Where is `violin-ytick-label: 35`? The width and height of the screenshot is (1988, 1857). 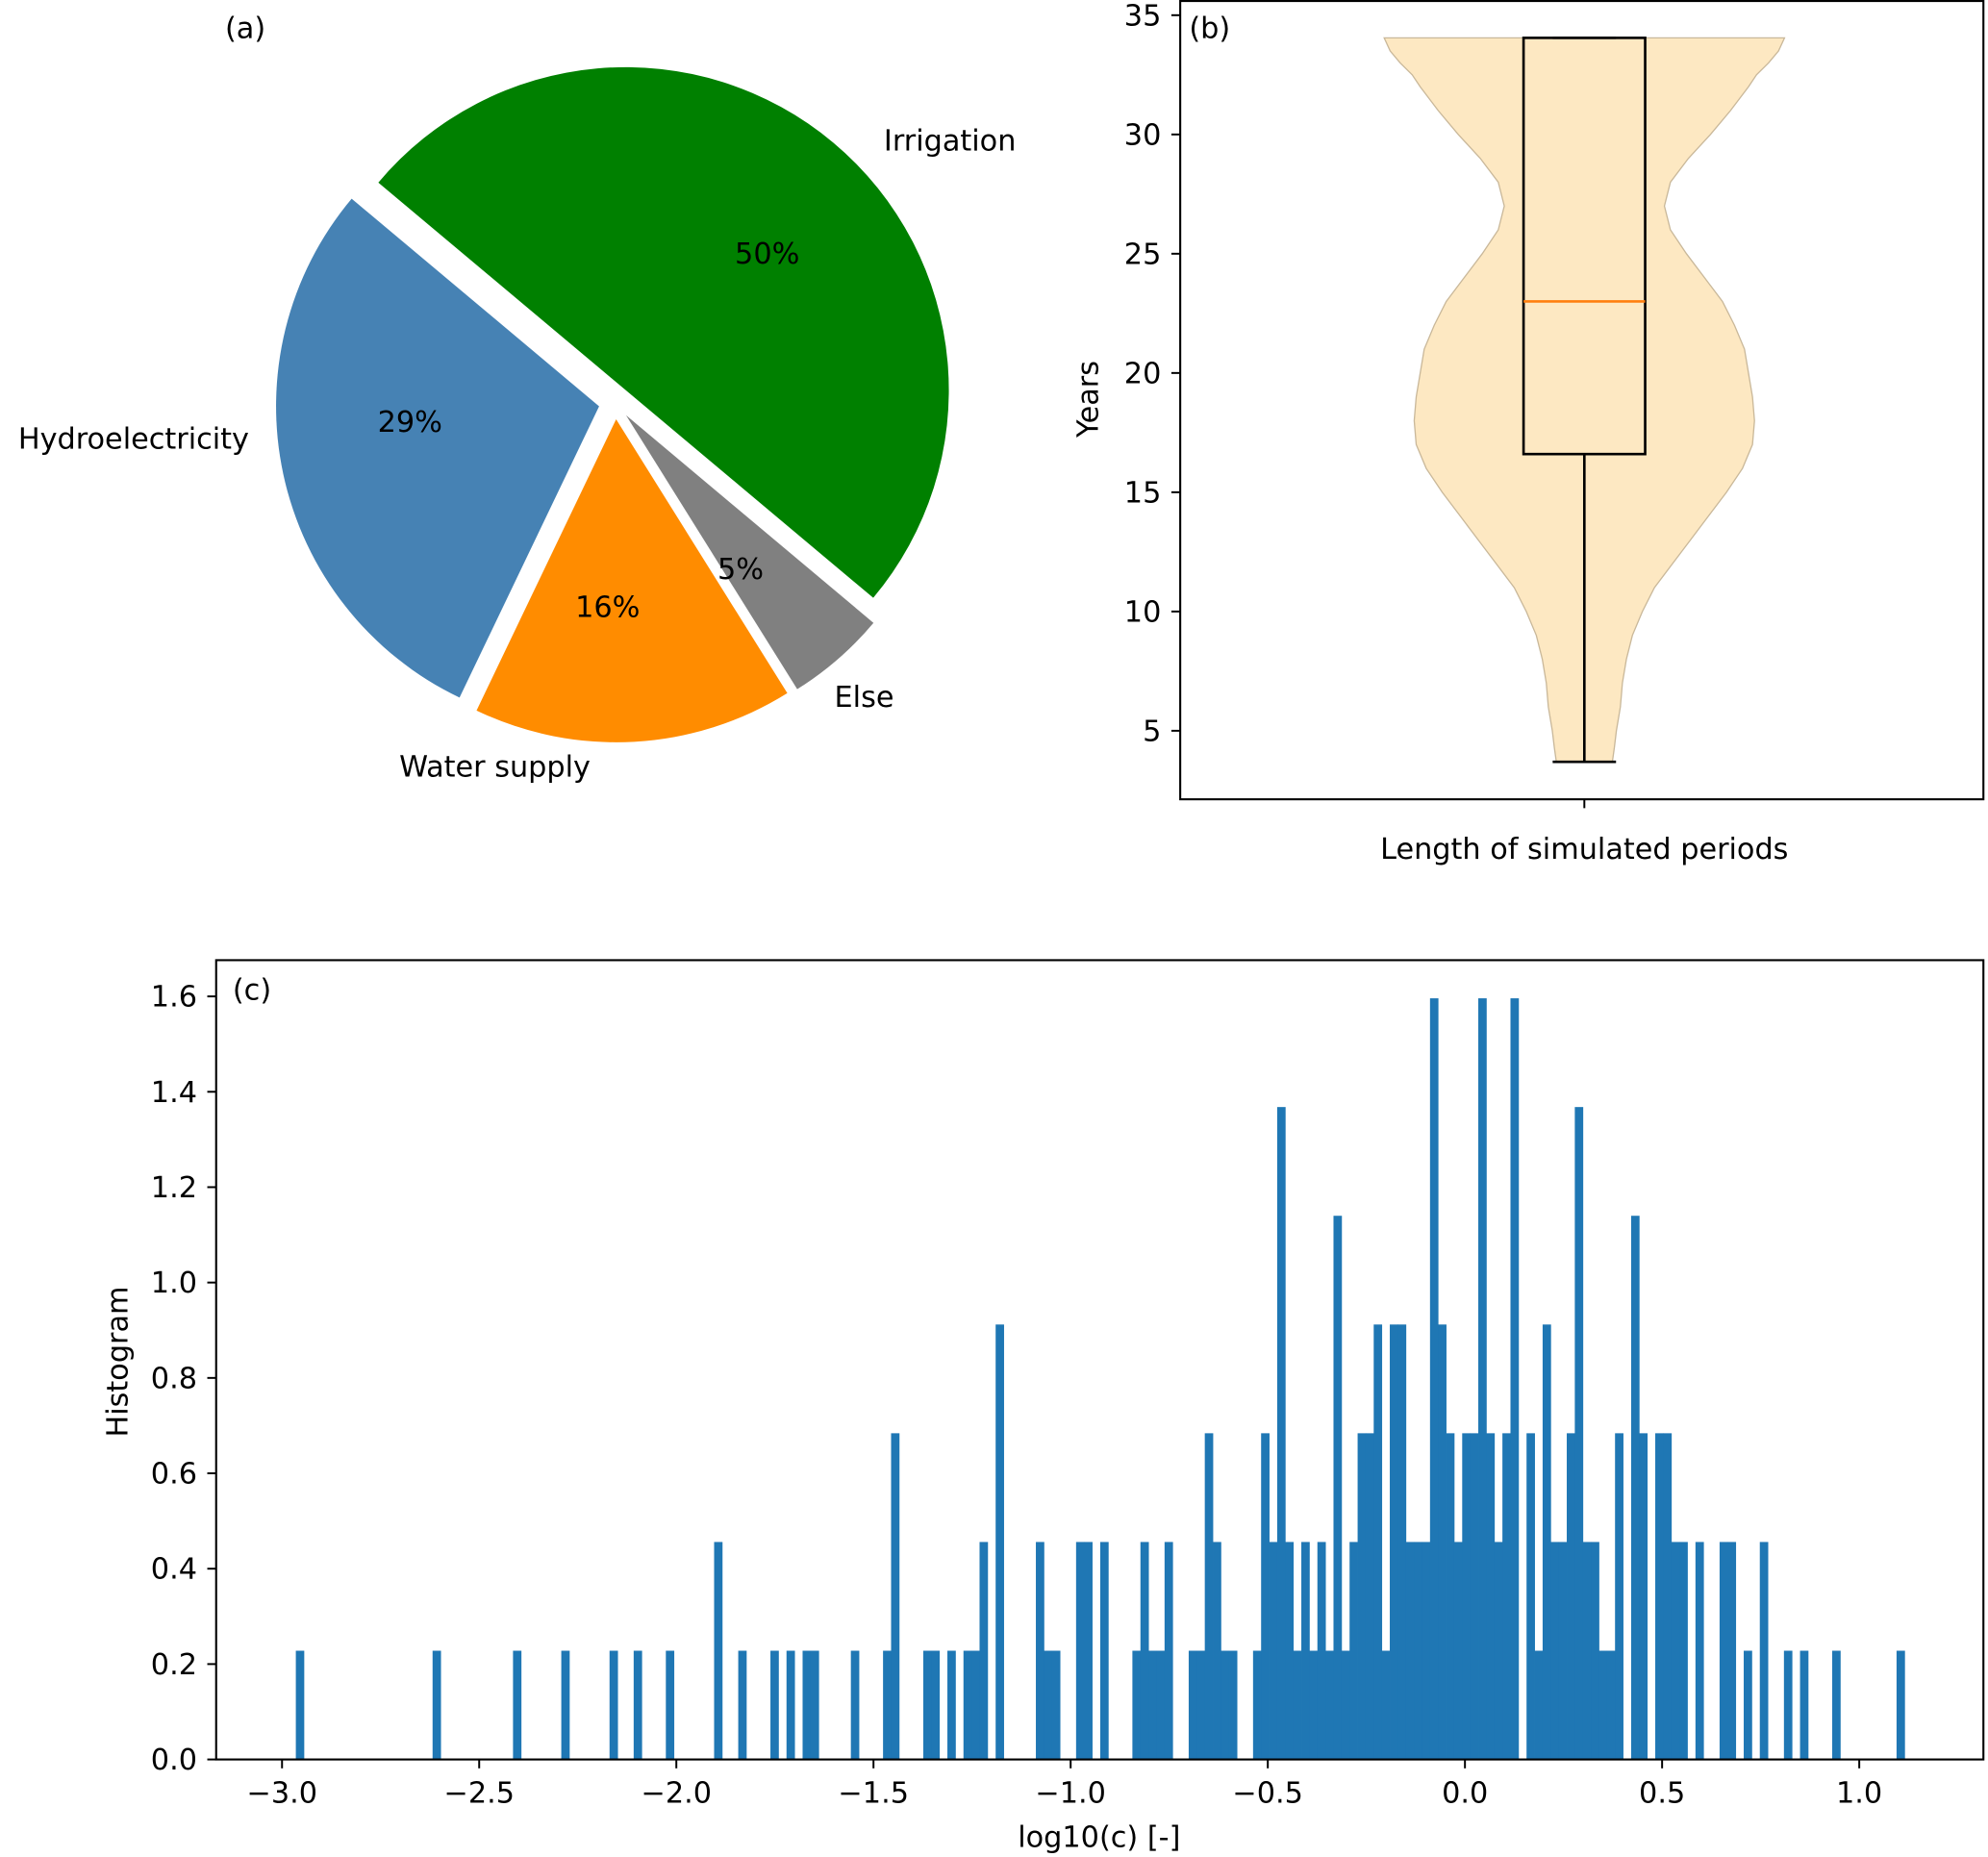
violin-ytick-label: 35 is located at coordinates (1143, 16).